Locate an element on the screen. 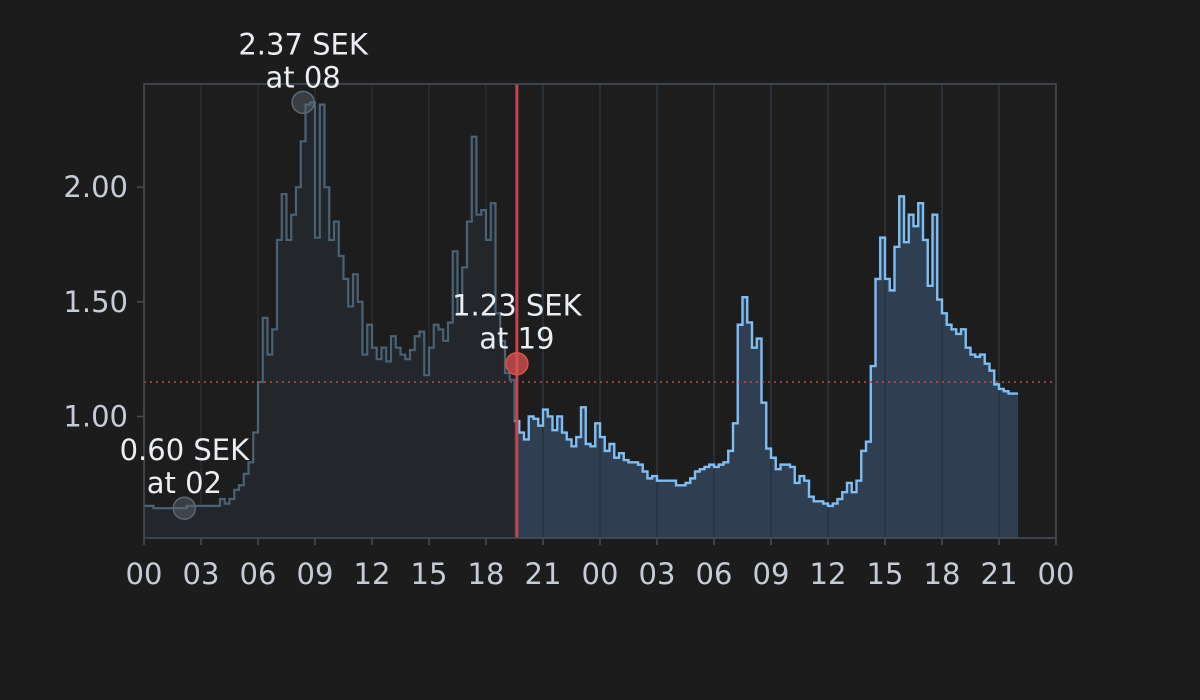  y-axis: 1.00 1.50 2.00 is located at coordinates (103, 301).